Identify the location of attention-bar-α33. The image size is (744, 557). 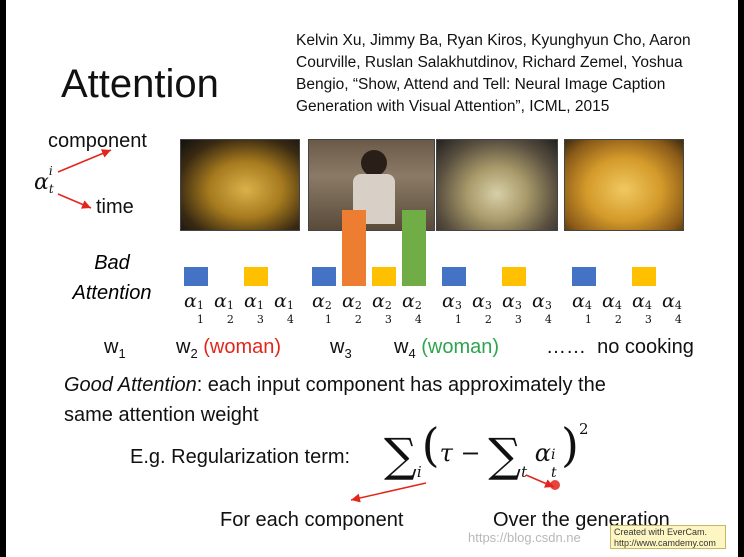
(514, 276).